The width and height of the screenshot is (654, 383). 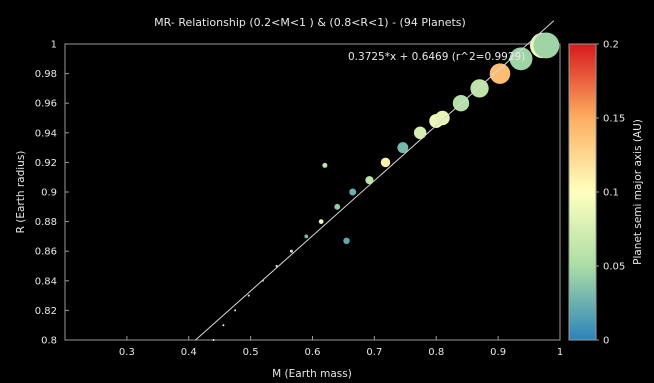 What do you see at coordinates (46, 311) in the screenshot?
I see `y-tick-label: 0.82` at bounding box center [46, 311].